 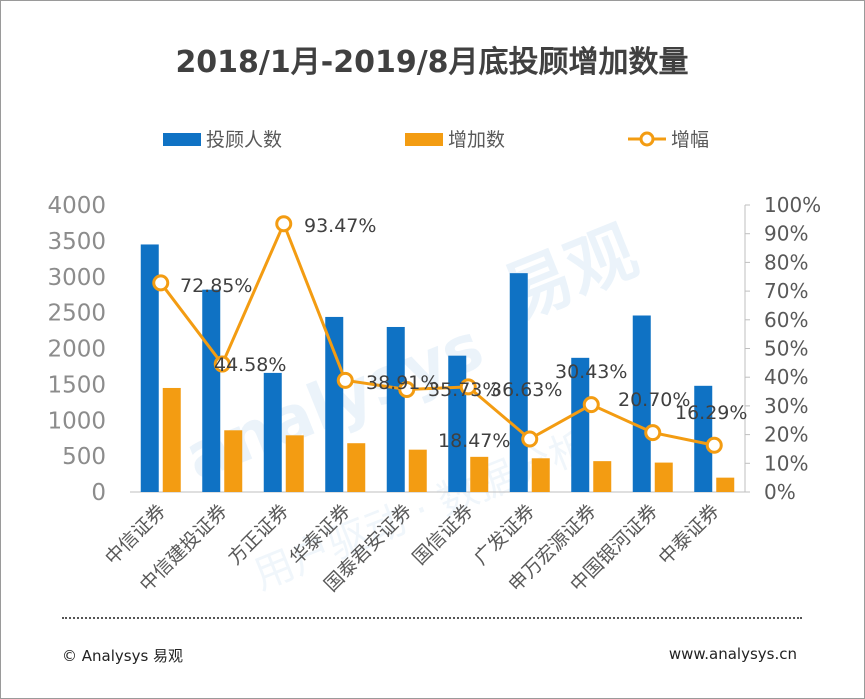 I want to click on data-label-增幅: 72.85%, so click(x=216, y=286).